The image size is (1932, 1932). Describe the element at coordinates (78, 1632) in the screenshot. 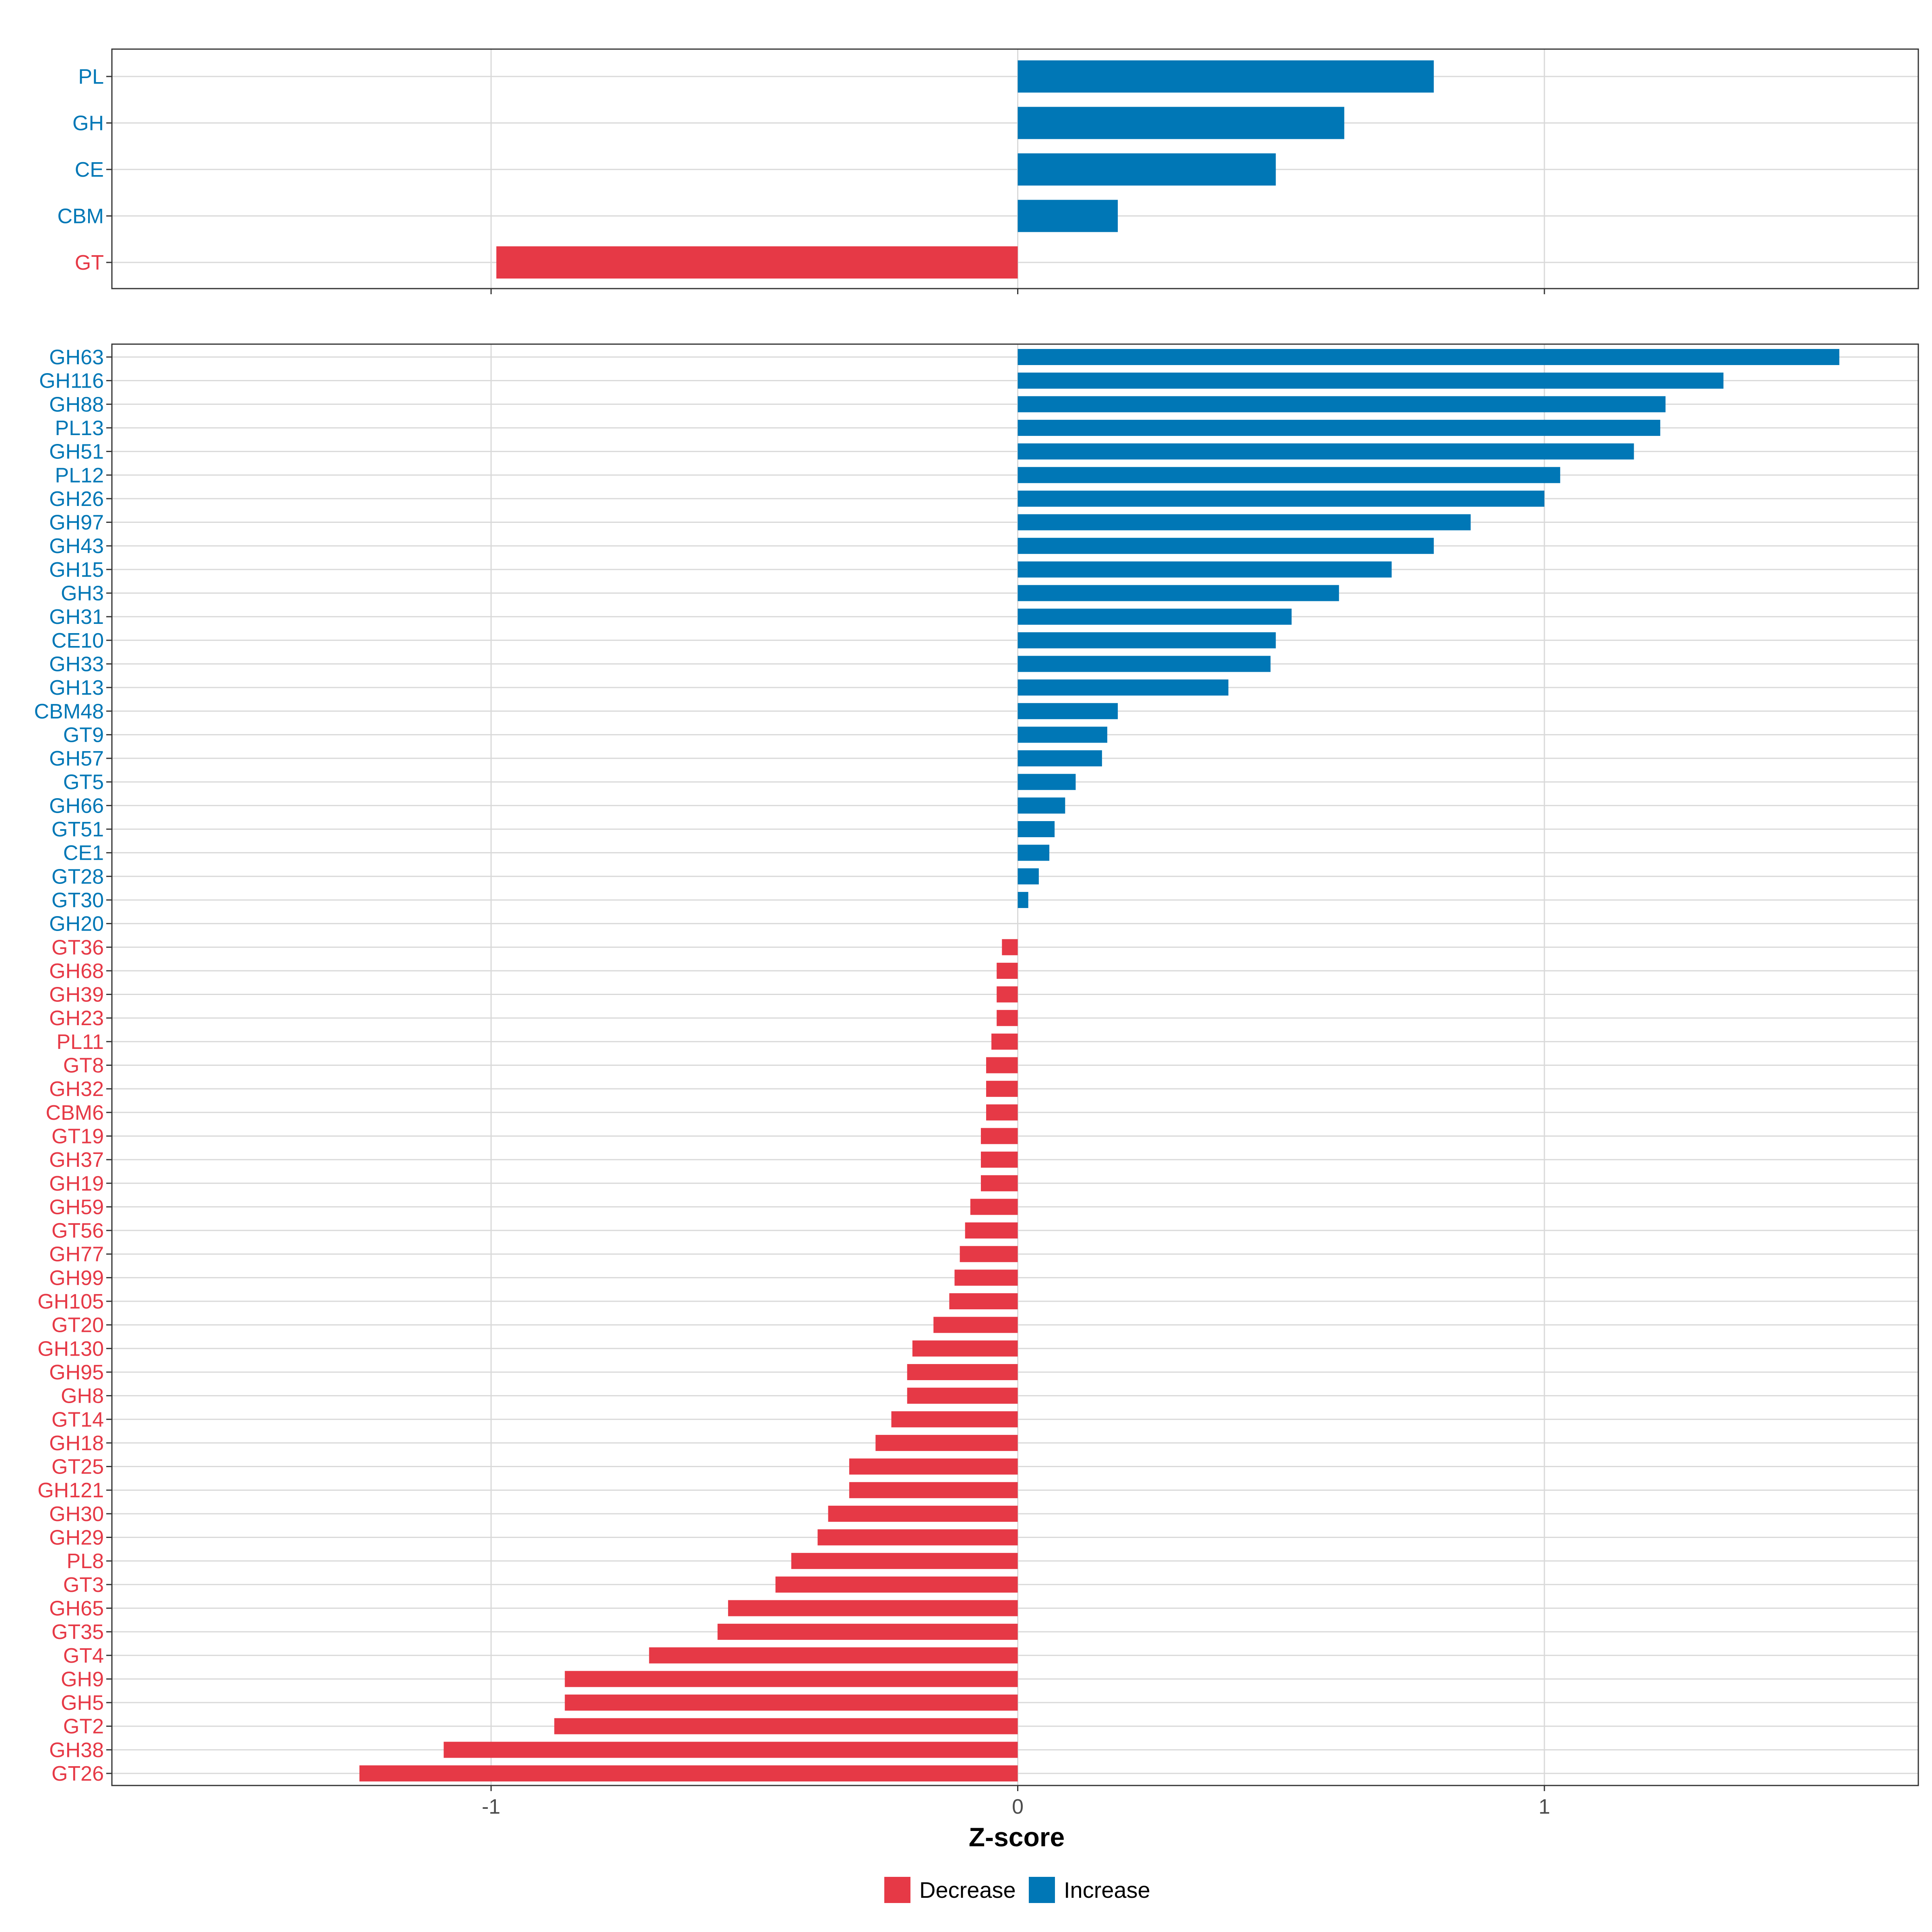

I see `y-tick-label-gt35: GT35` at that location.